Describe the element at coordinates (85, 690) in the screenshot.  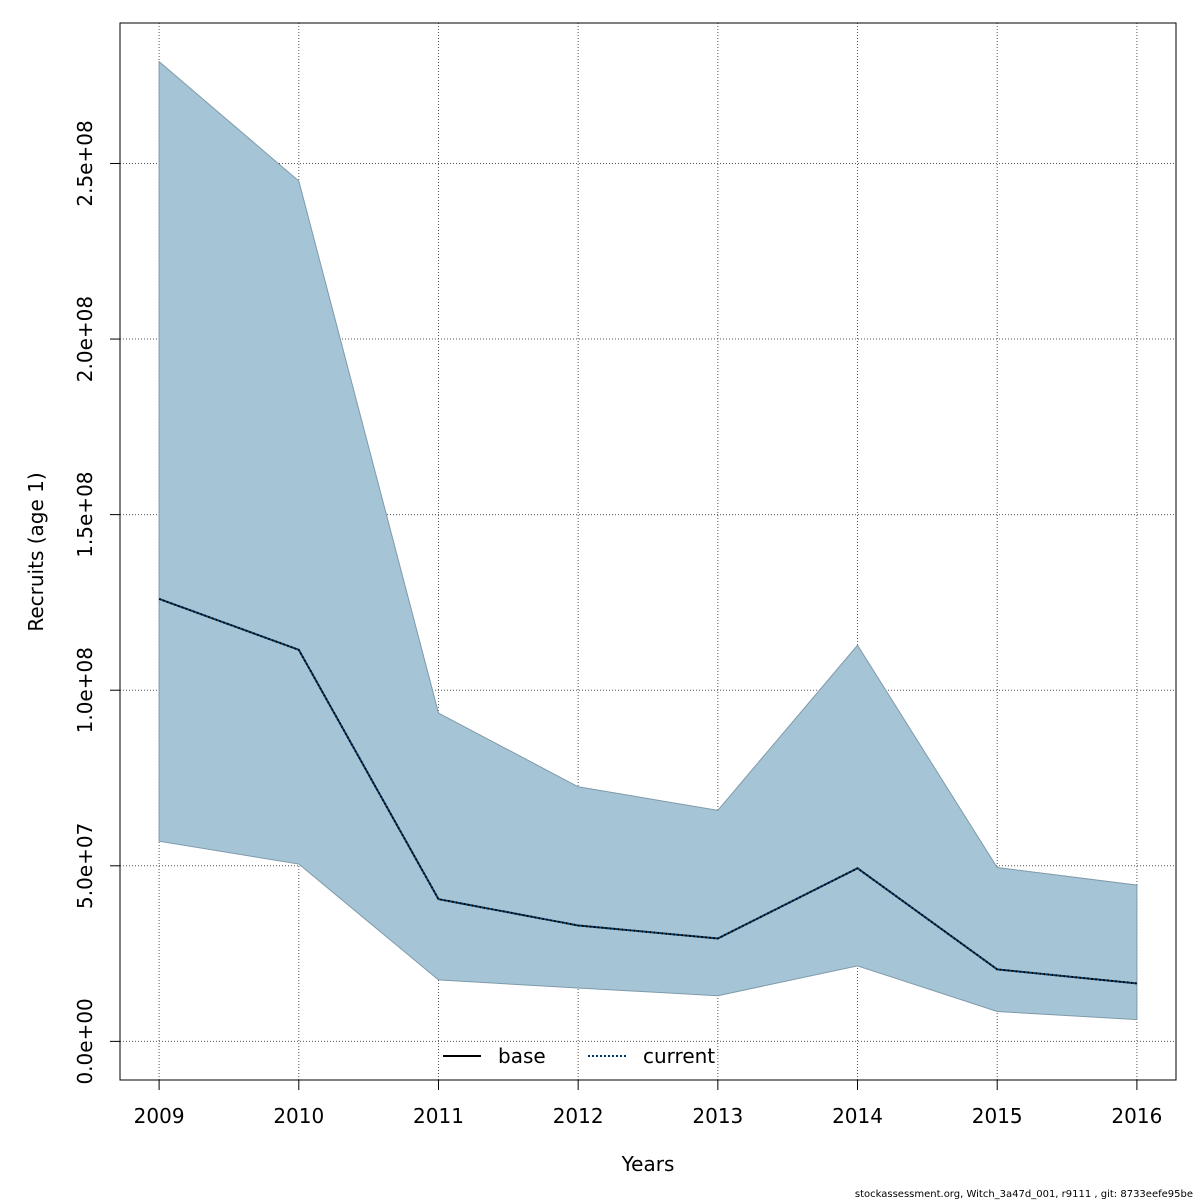
I see `y-tick-label: 1.0e+08` at that location.